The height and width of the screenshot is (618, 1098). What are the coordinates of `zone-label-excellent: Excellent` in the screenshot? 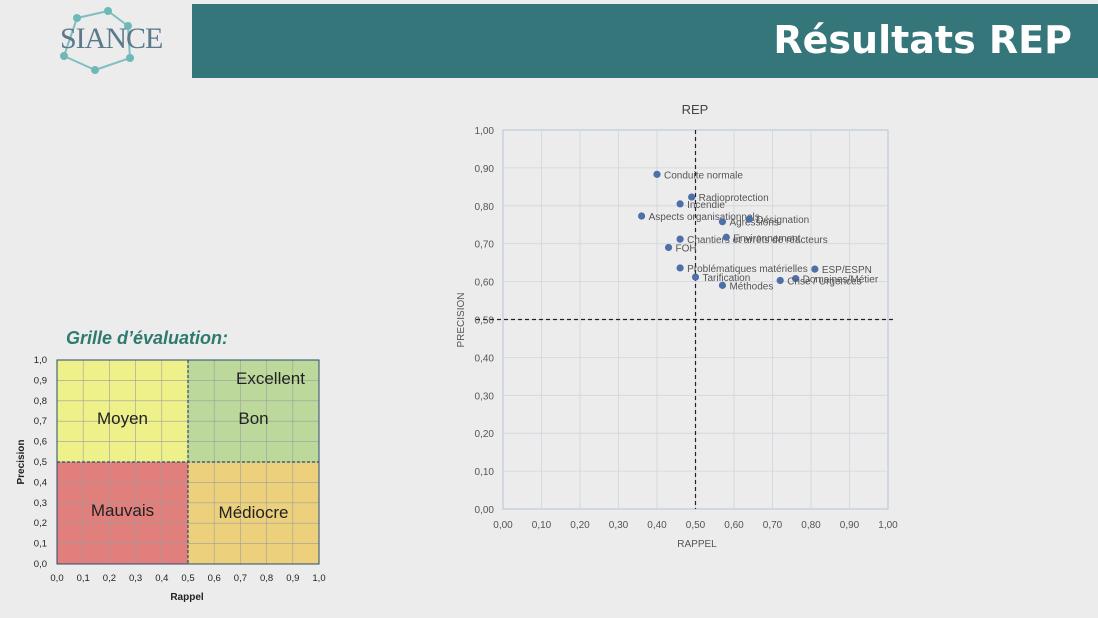 It's located at (270, 378).